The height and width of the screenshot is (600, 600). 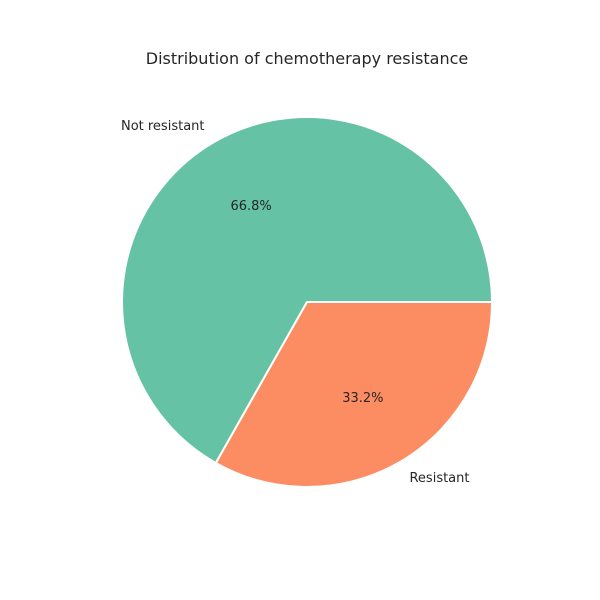 I want to click on slice-label: Not resistant, so click(x=163, y=126).